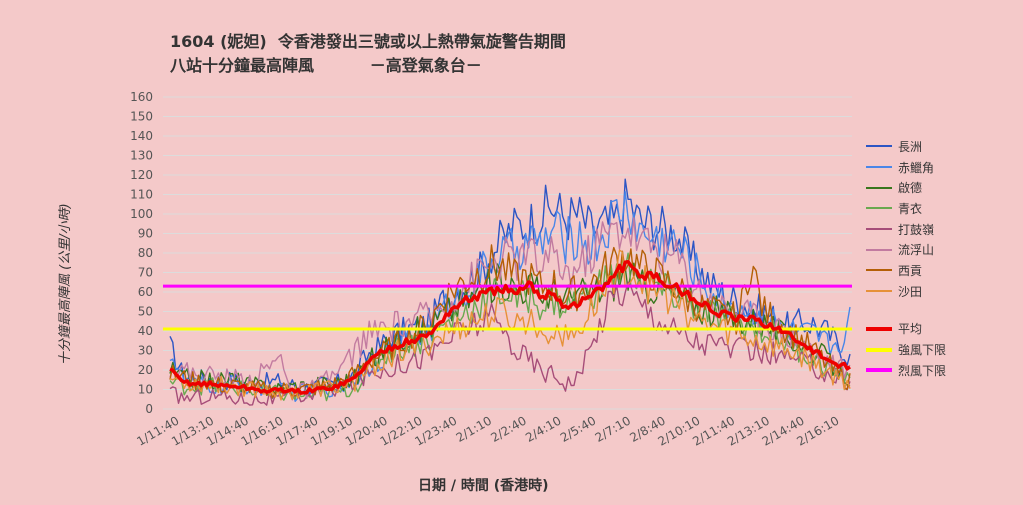 This screenshot has height=505, width=1023. Describe the element at coordinates (145, 292) in the screenshot. I see `y-tick-label: 60` at that location.